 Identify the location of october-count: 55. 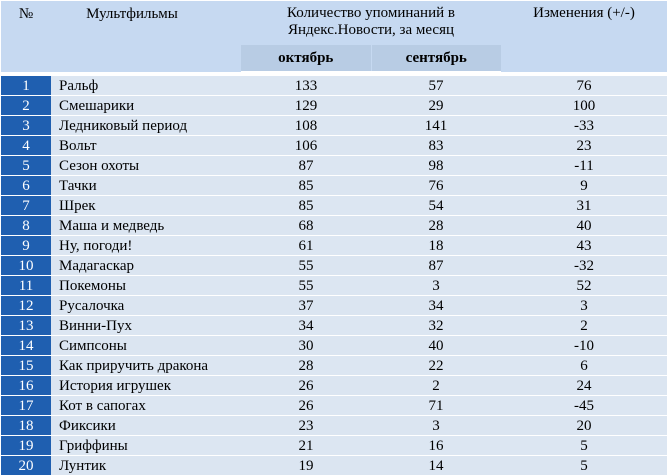
(306, 265).